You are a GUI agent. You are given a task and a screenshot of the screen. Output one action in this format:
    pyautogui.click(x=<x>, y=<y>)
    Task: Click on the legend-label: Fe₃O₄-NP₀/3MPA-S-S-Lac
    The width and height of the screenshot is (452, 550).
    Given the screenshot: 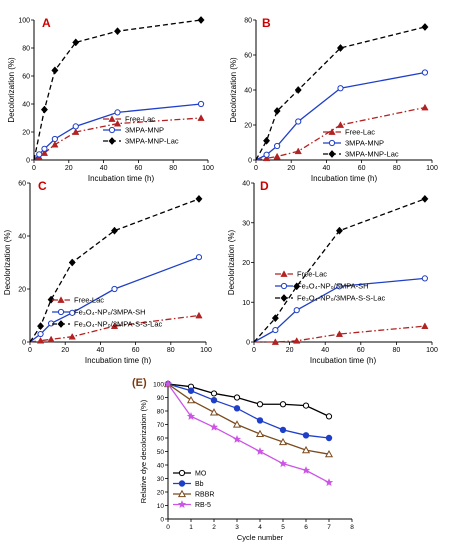 What is the action you would take?
    pyautogui.click(x=341, y=298)
    